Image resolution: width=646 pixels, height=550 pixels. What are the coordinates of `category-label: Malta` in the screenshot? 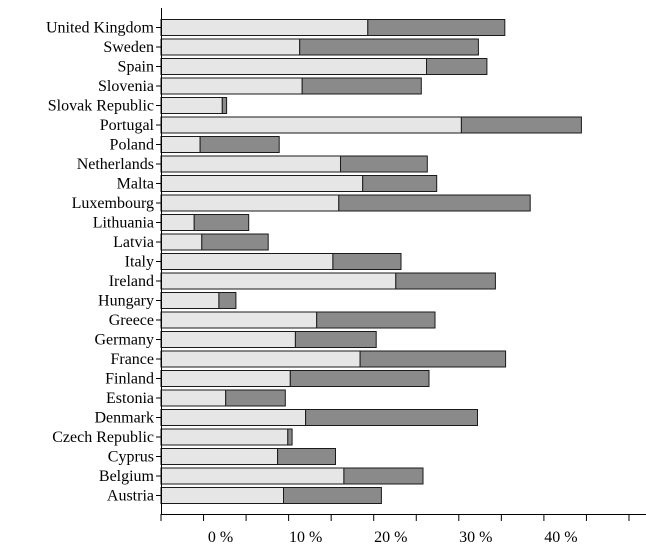 It's located at (135, 184).